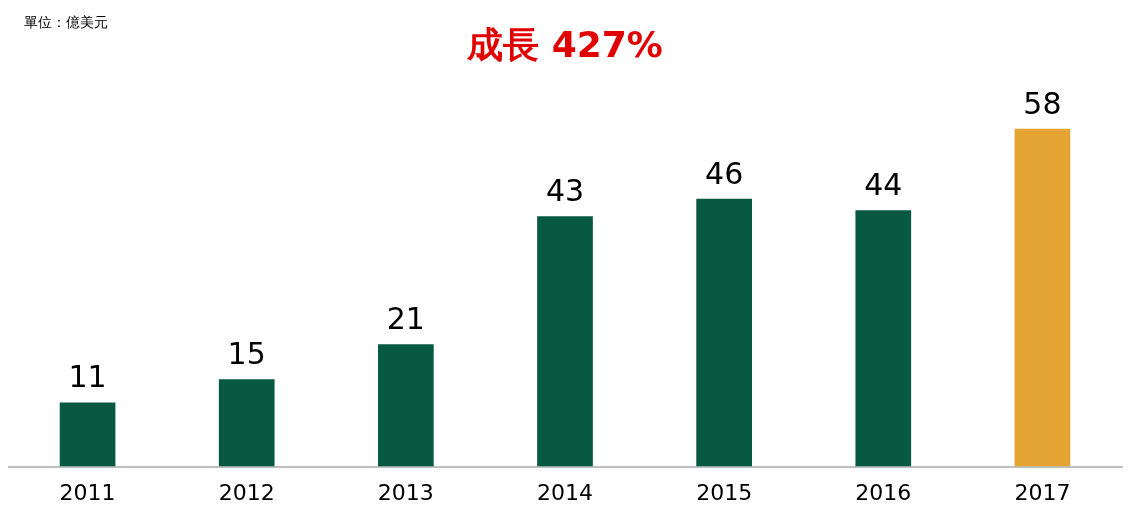 This screenshot has height=529, width=1140. Describe the element at coordinates (1042, 103) in the screenshot. I see `data-label: 58` at that location.